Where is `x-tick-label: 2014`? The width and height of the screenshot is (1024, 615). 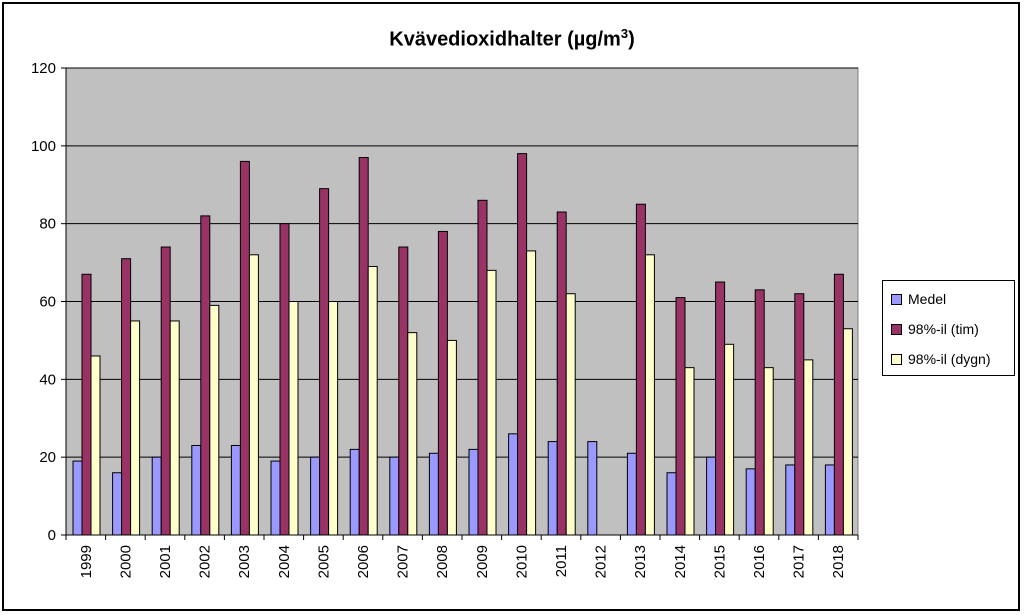
x-tick-label: 2014 is located at coordinates (680, 561).